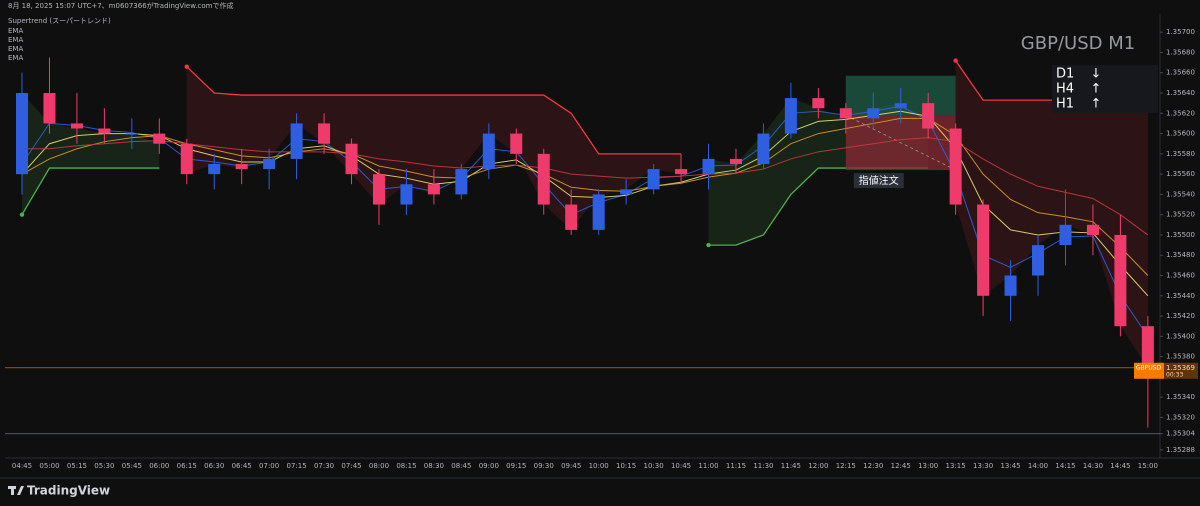  I want to click on last-price-symbol: GBPUSD, so click(1149, 367).